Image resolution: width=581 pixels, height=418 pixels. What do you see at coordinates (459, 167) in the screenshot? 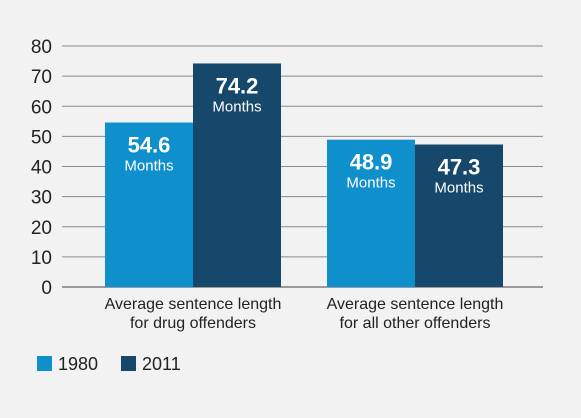
I see `bar-value-label: 47.3` at bounding box center [459, 167].